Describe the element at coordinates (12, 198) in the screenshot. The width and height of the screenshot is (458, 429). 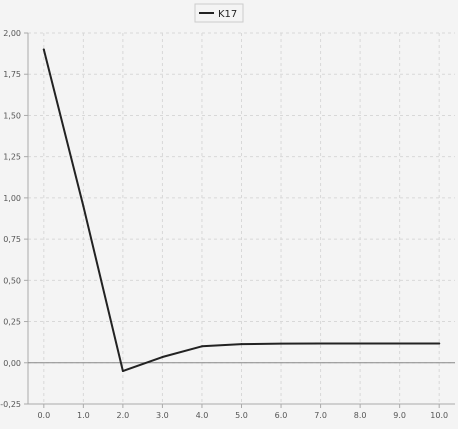
I see `y-tick-label: 1,00` at that location.